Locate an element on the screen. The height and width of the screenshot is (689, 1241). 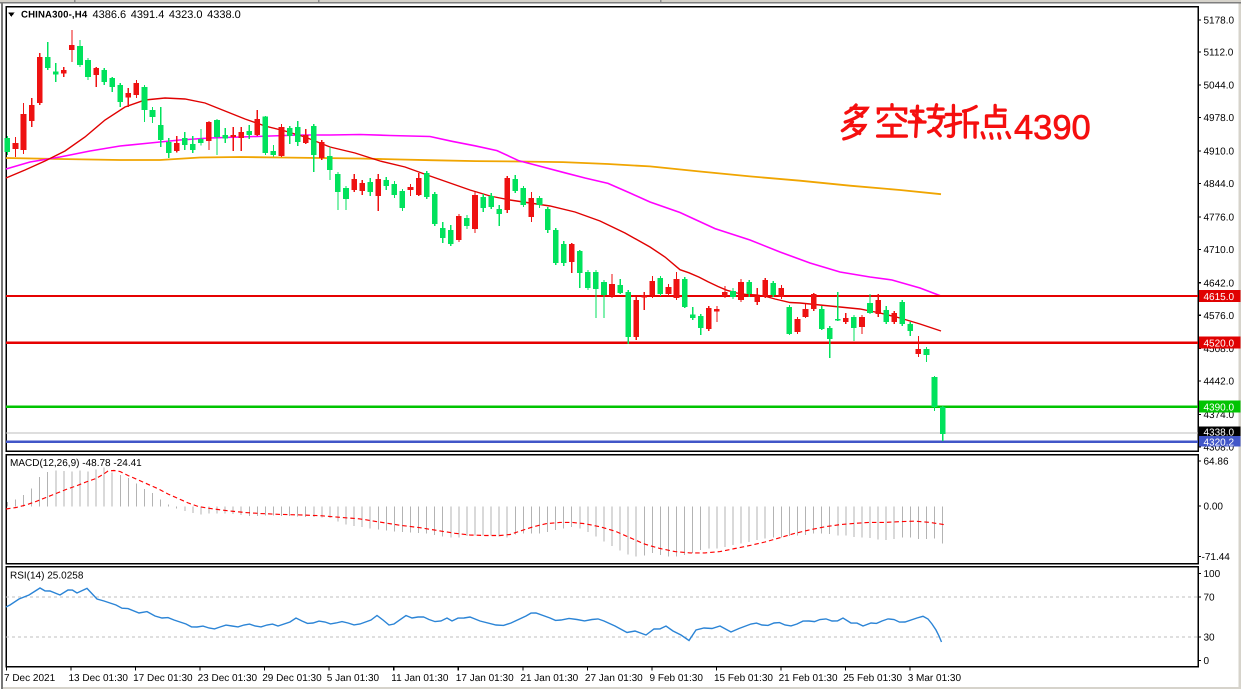
svg-text: 21 Feb 01:30 is located at coordinates (808, 678).